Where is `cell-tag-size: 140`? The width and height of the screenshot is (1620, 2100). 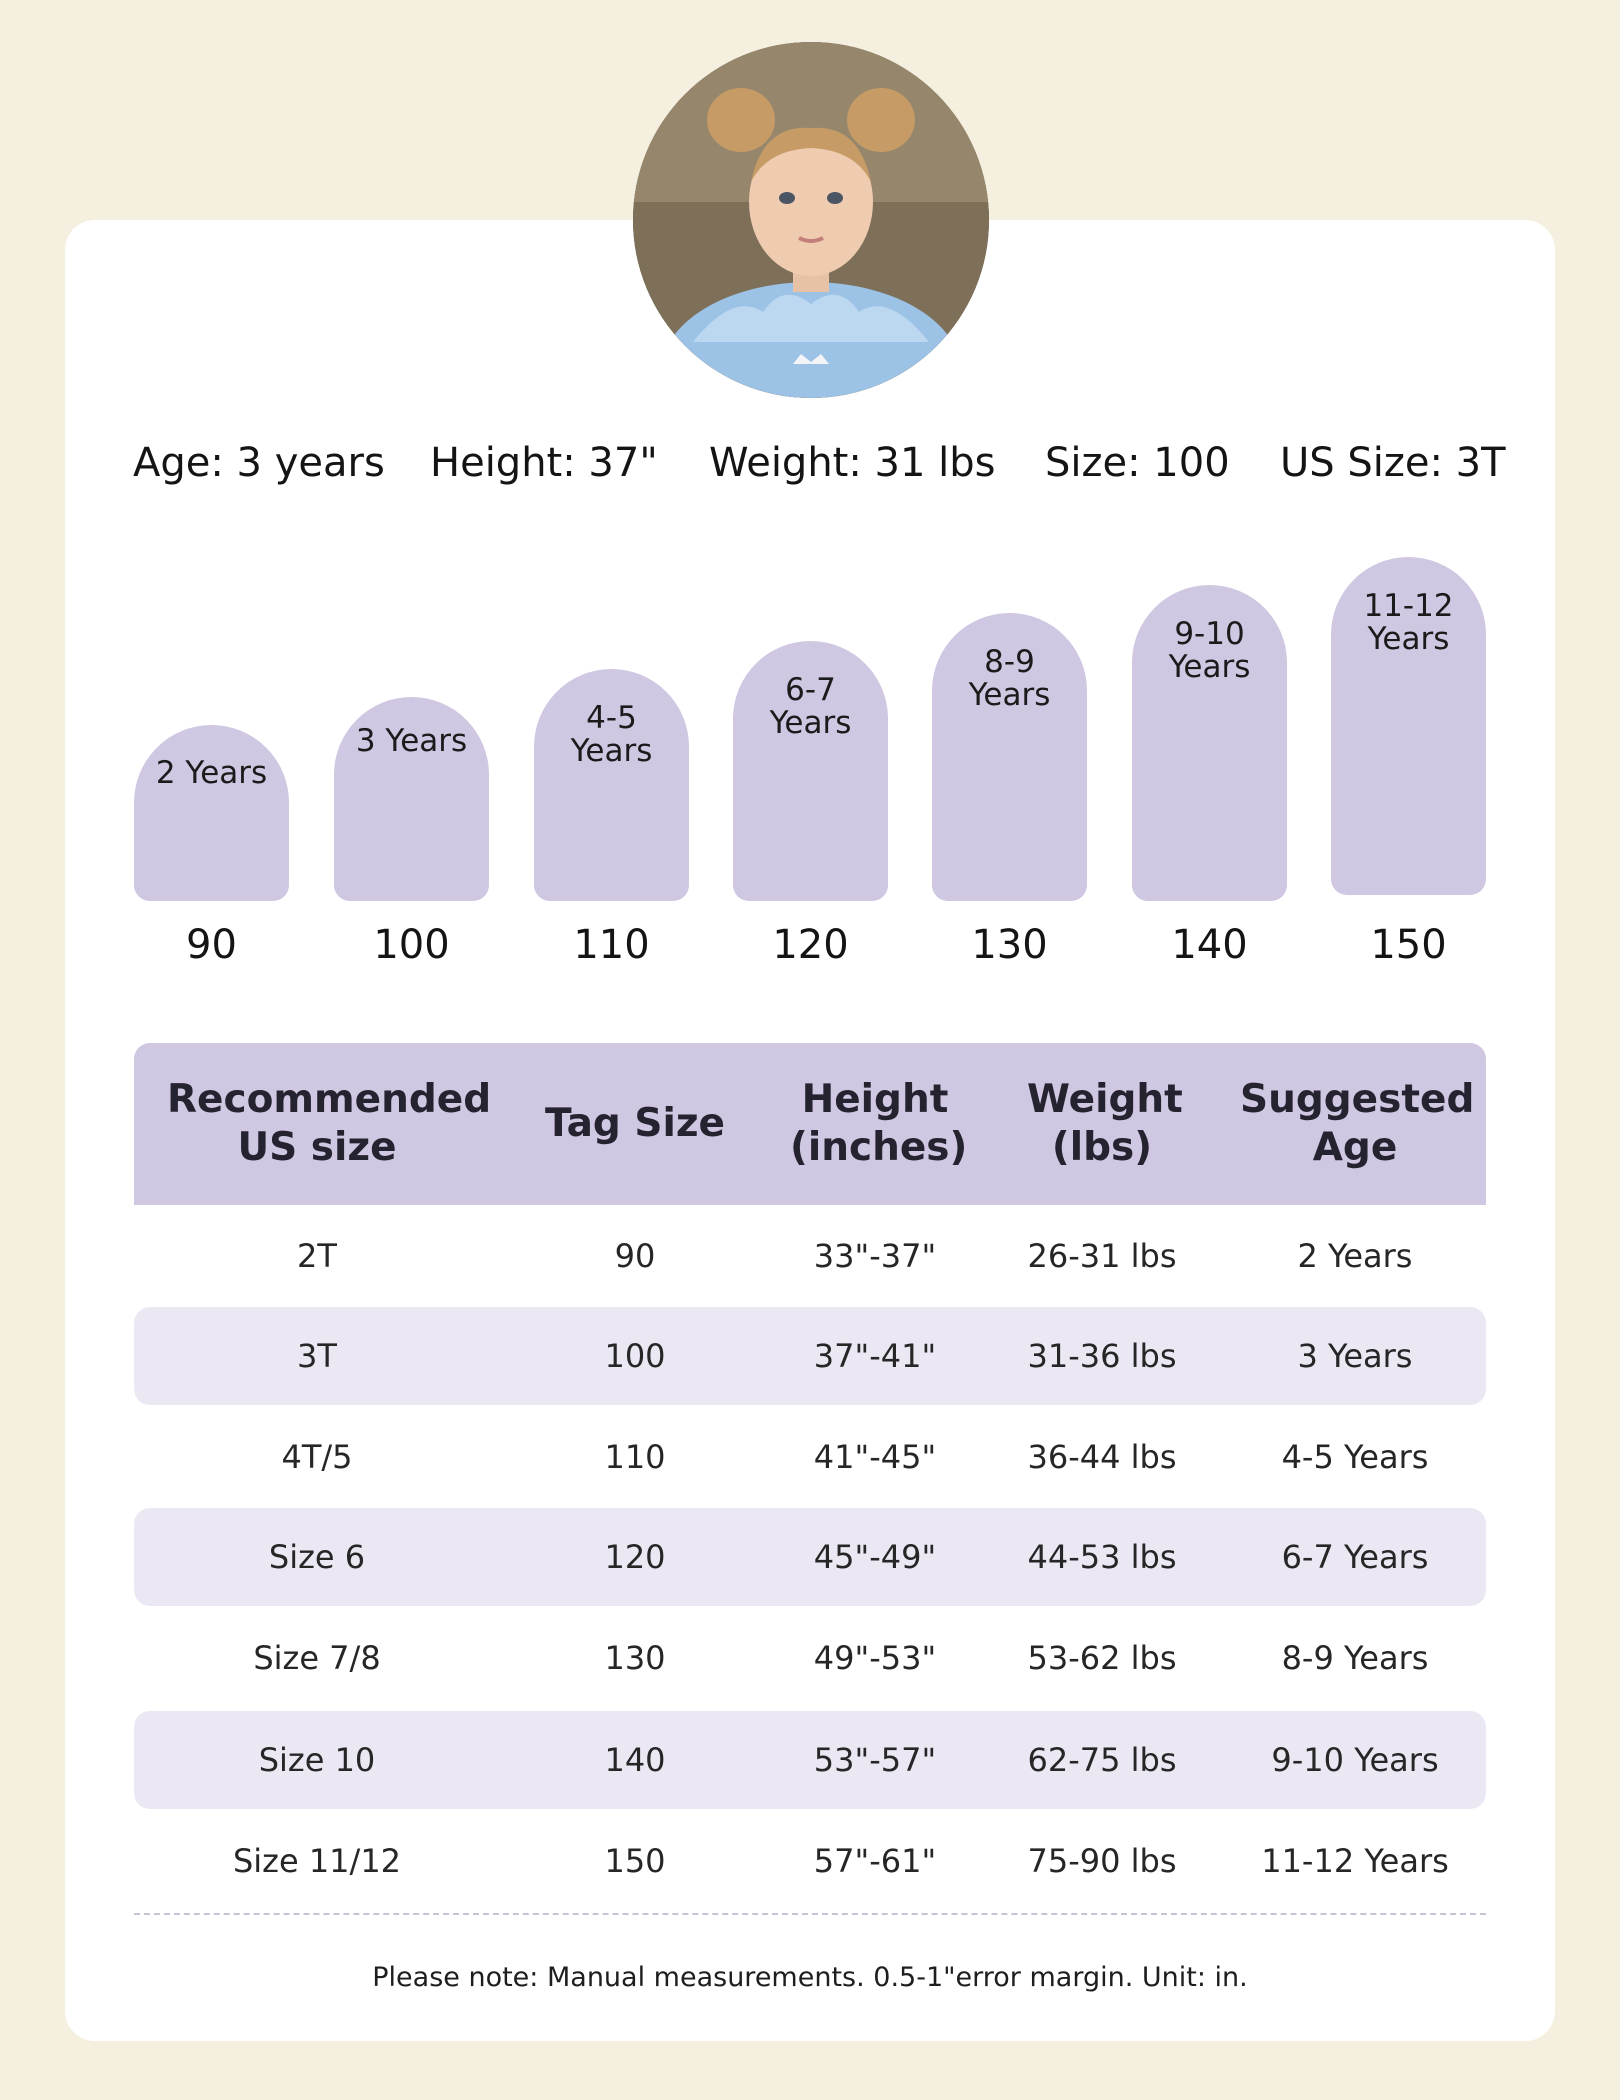 cell-tag-size: 140 is located at coordinates (635, 1760).